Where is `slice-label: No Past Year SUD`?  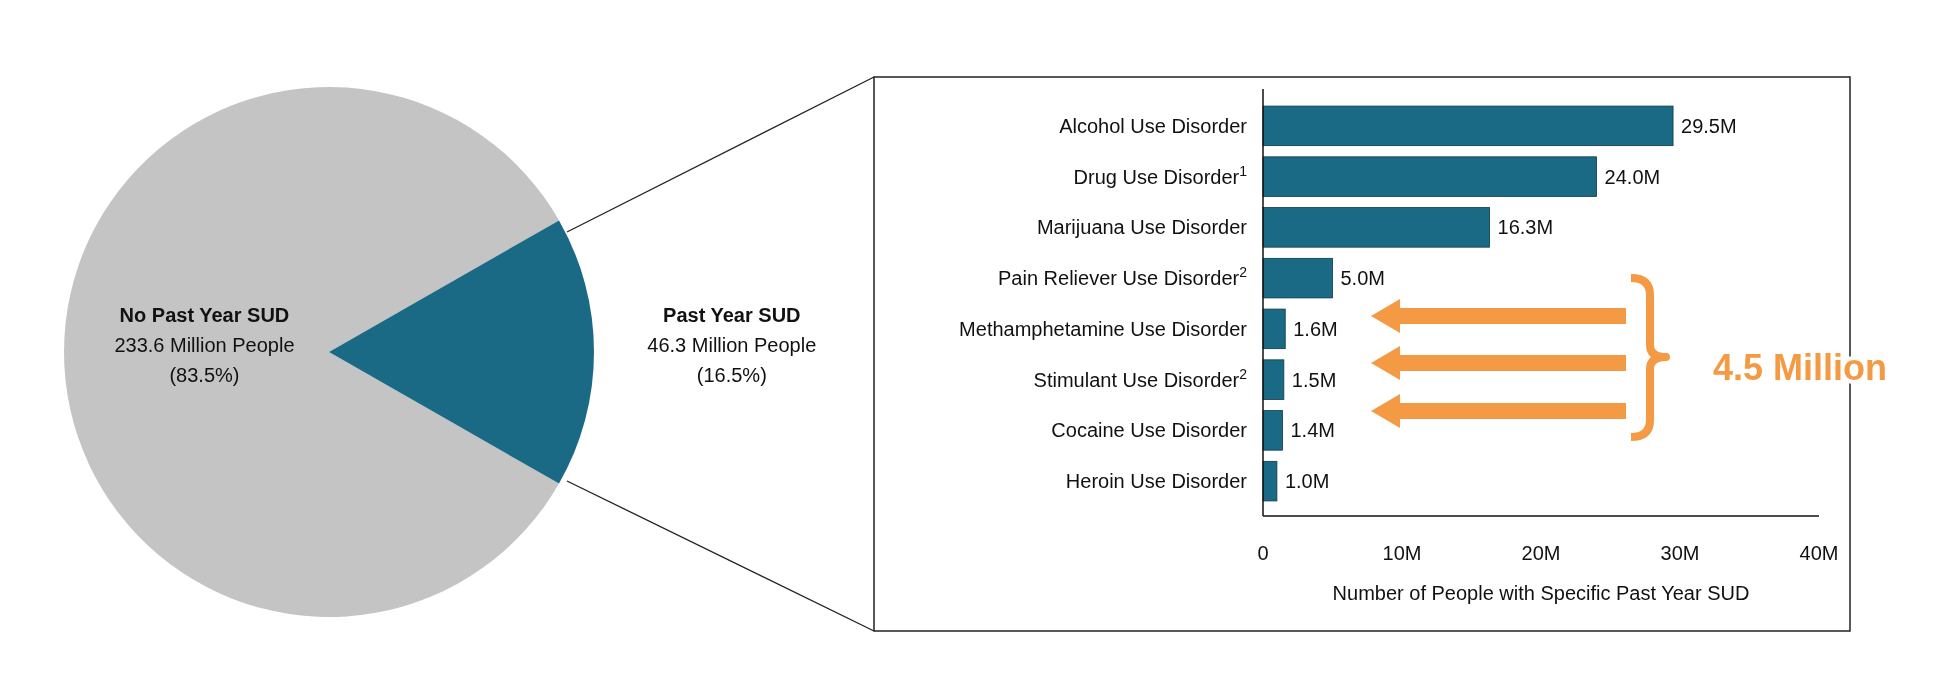 slice-label: No Past Year SUD is located at coordinates (204, 315).